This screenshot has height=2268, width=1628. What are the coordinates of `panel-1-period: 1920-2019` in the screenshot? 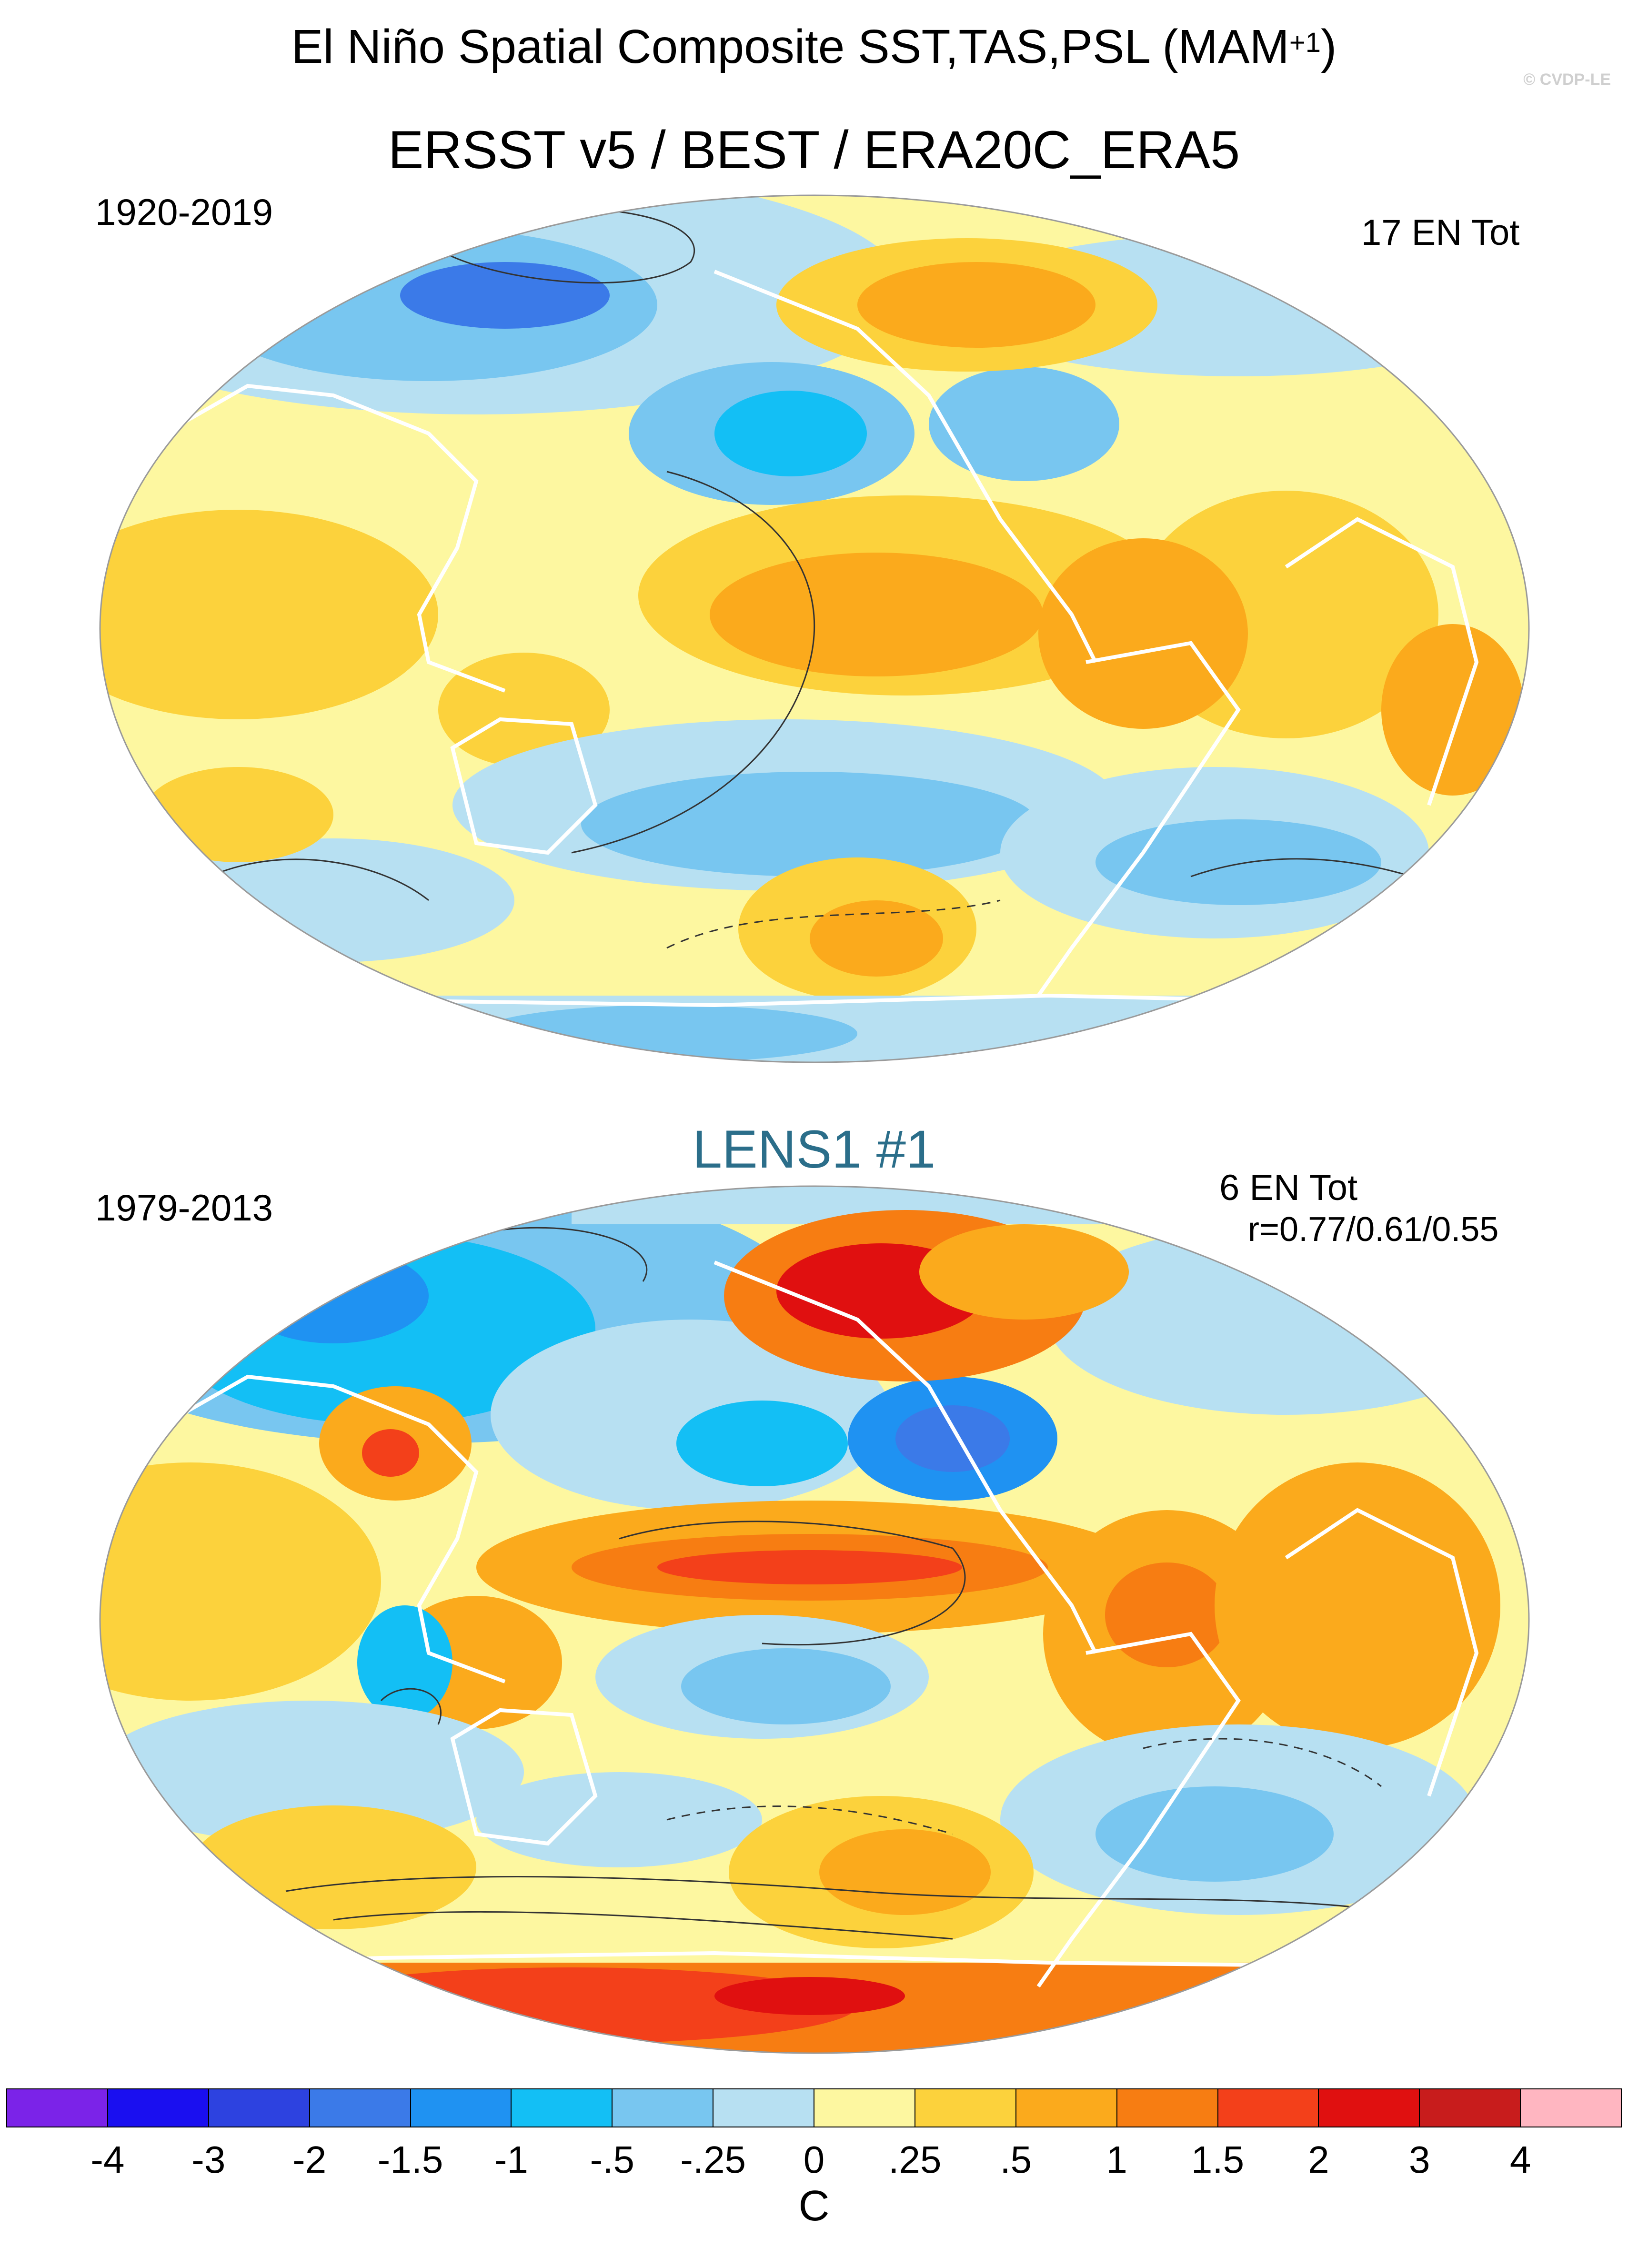 It's located at (184, 212).